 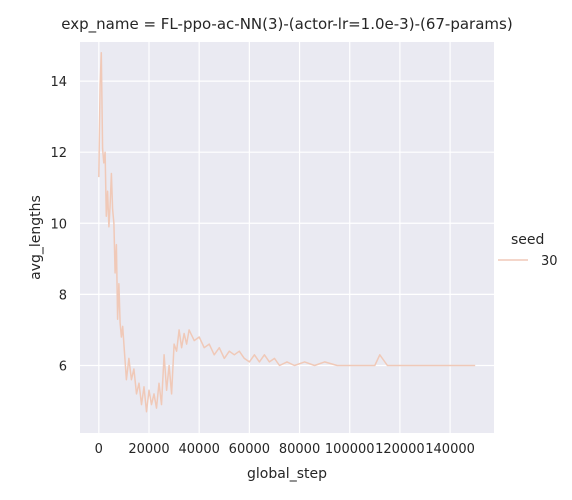 I want to click on x-tick-label: 80000, so click(x=299, y=449).